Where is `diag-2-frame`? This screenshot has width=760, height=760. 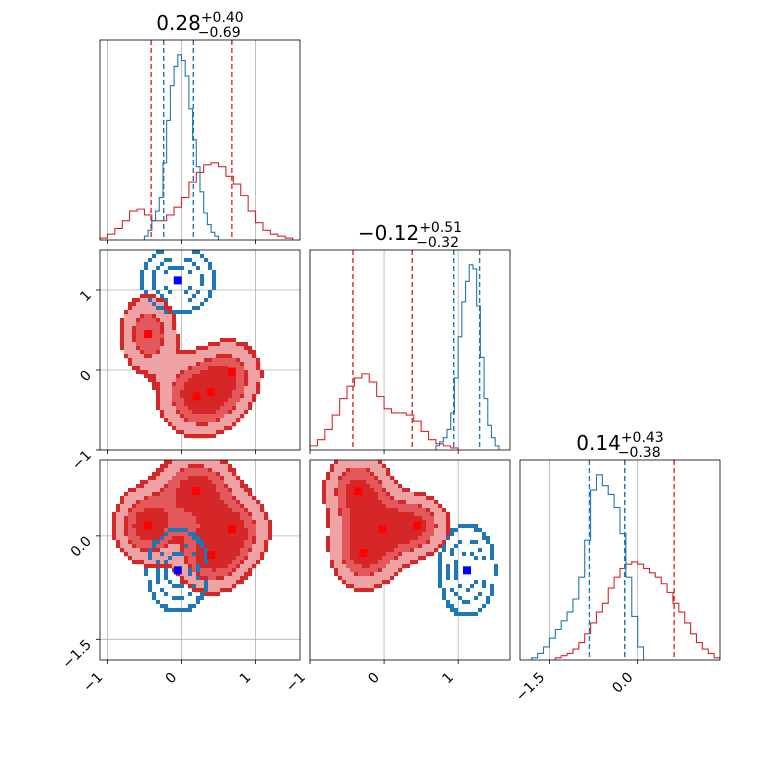
diag-2-frame is located at coordinates (410, 350).